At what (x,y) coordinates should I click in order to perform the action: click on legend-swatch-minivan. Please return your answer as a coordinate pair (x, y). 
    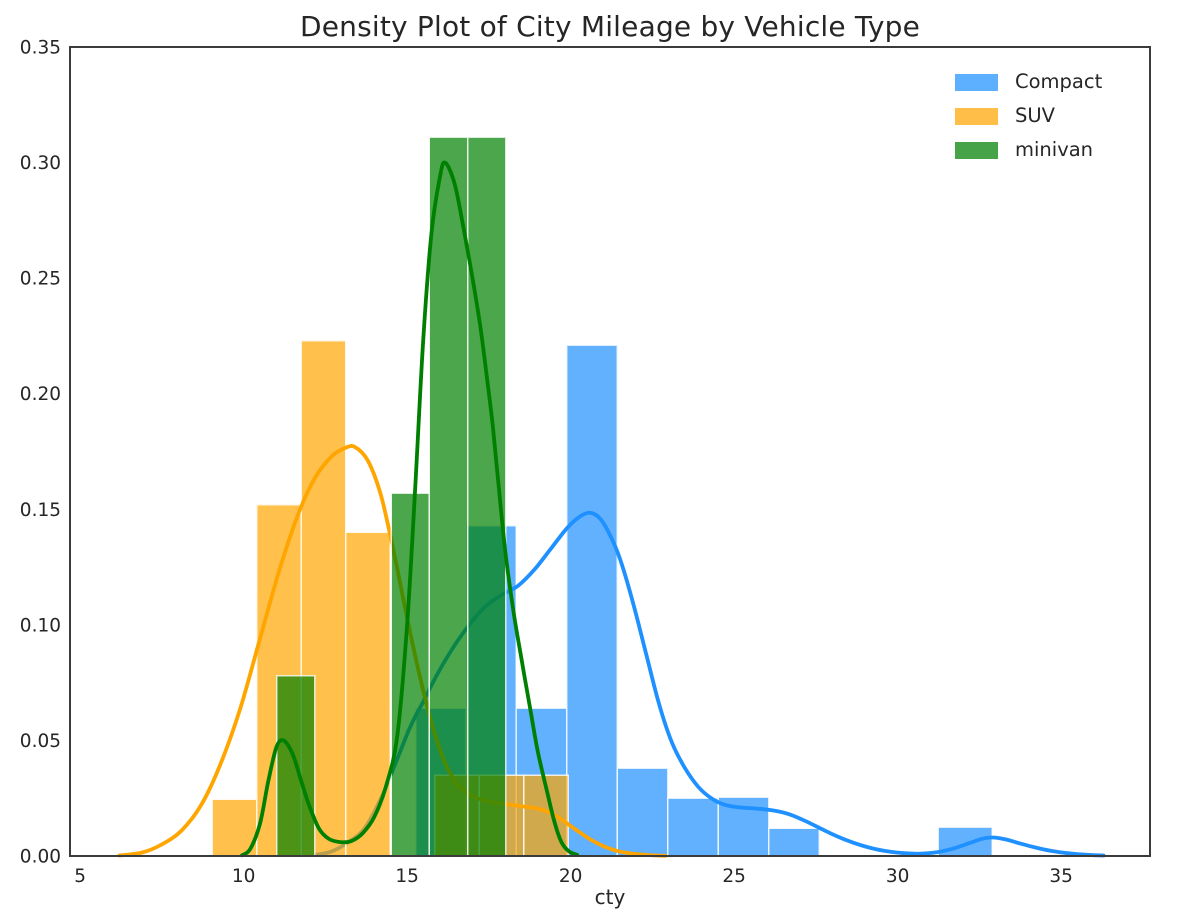
    Looking at the image, I should click on (976, 150).